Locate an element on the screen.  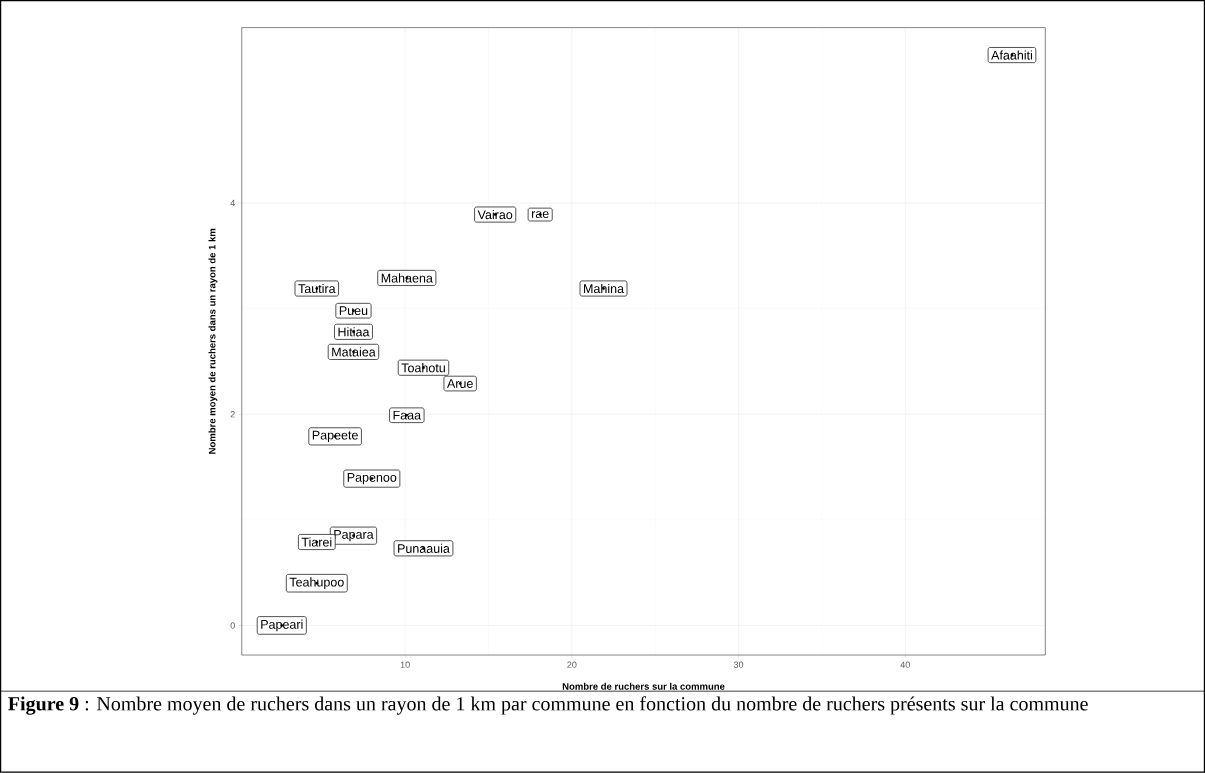
annotation: Punaauia is located at coordinates (424, 548).